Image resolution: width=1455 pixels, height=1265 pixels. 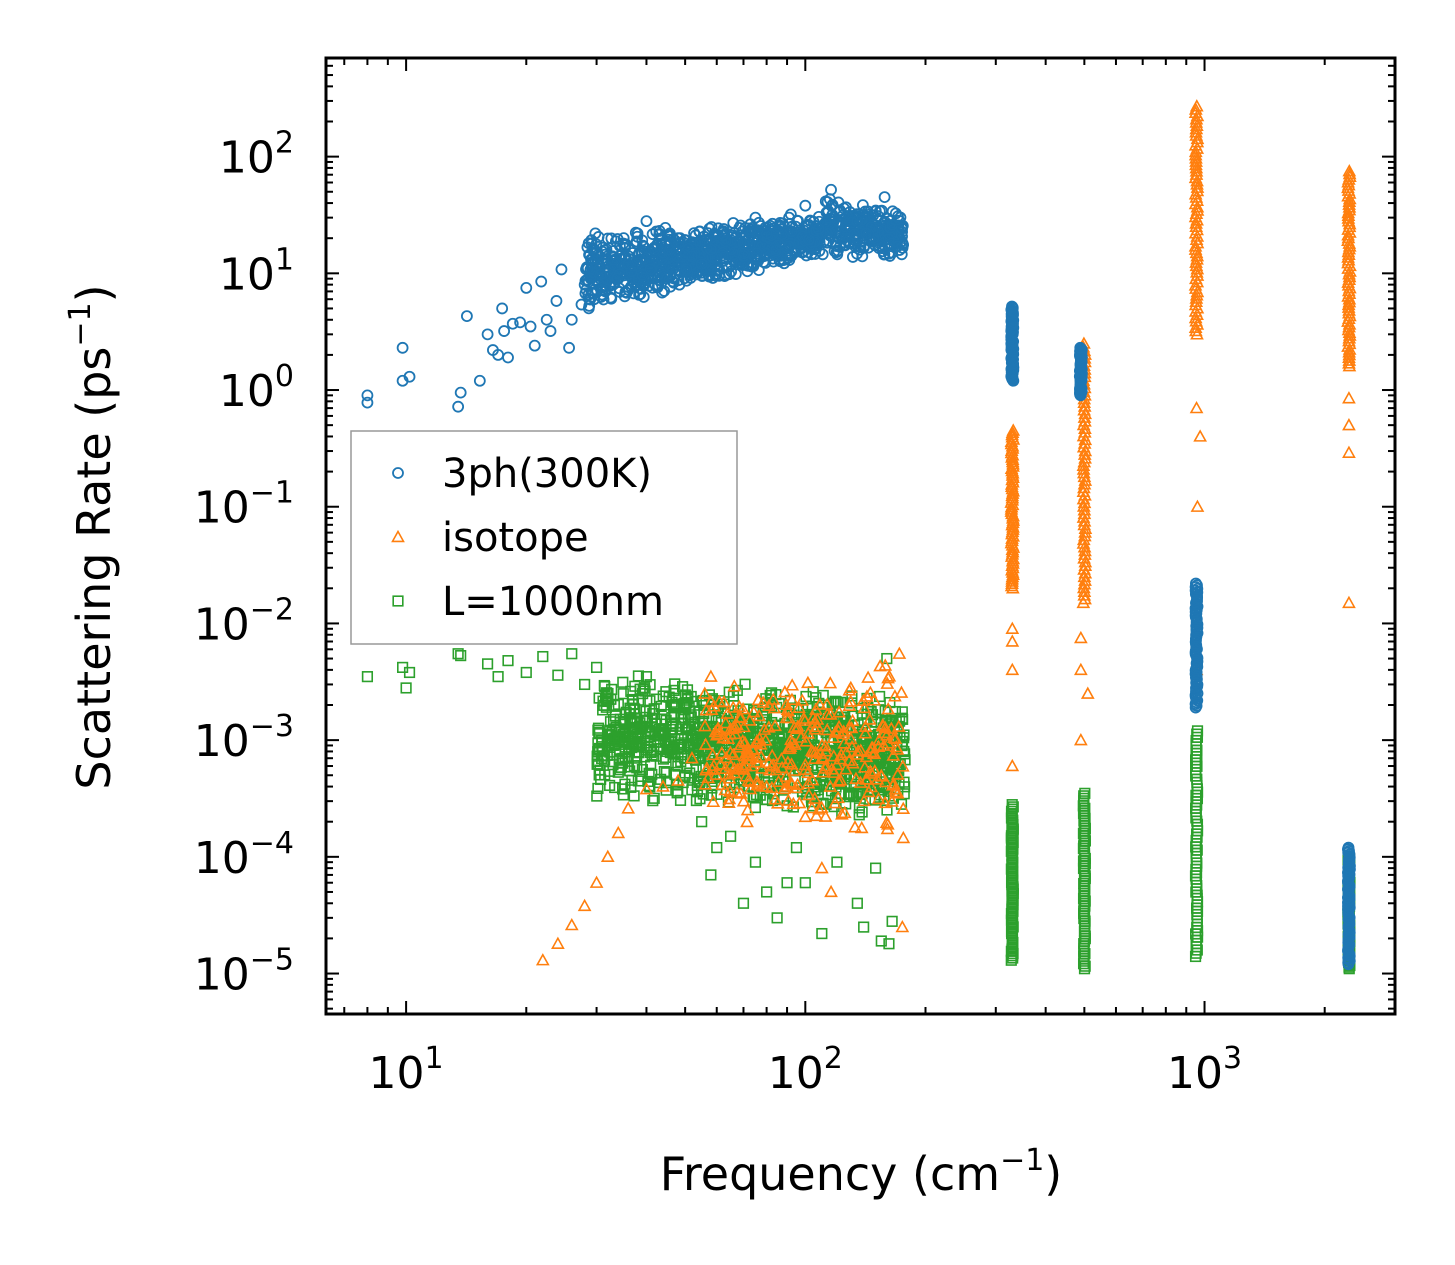 What do you see at coordinates (398, 601) in the screenshot?
I see `legend-marker` at bounding box center [398, 601].